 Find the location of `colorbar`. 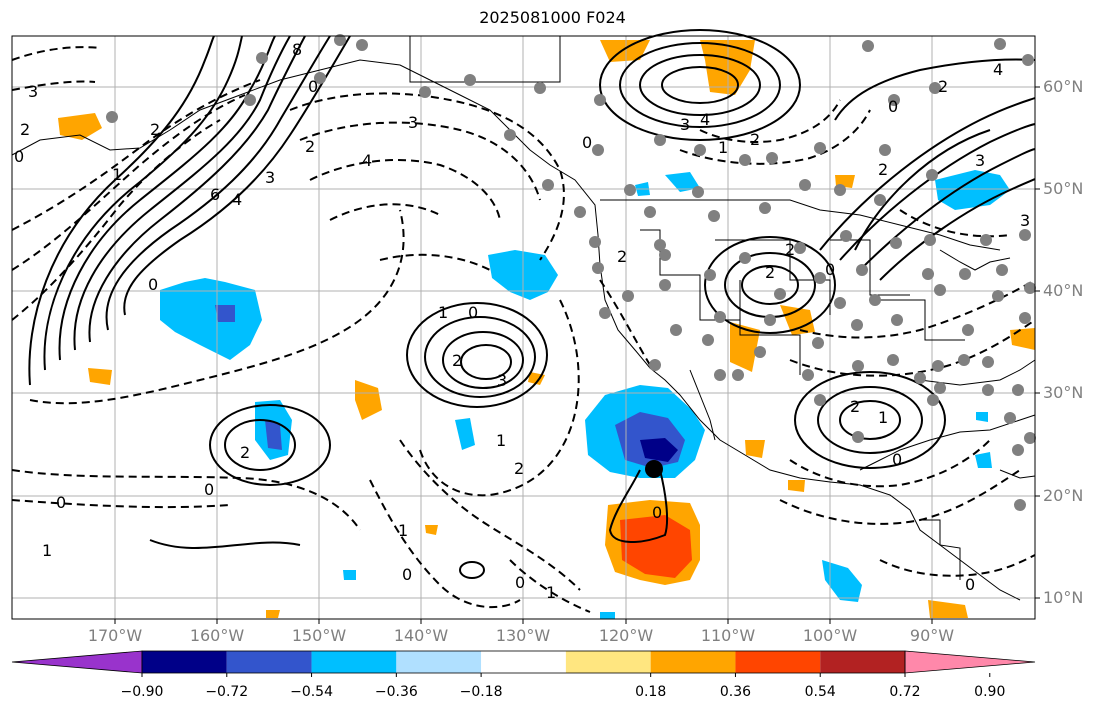

colorbar is located at coordinates (523, 663).